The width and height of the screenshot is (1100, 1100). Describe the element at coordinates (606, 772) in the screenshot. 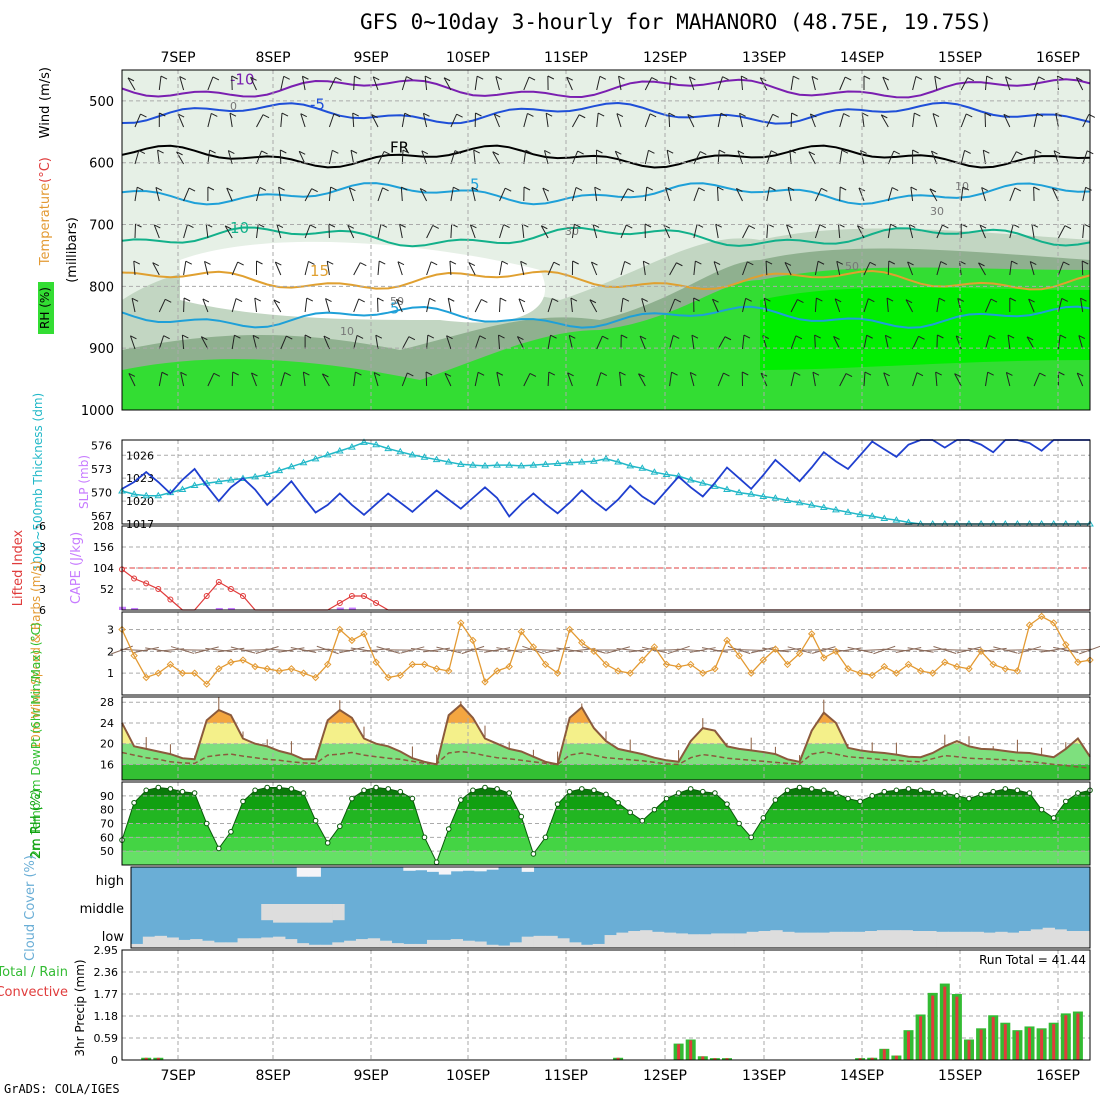

I see `temp-base-band` at that location.